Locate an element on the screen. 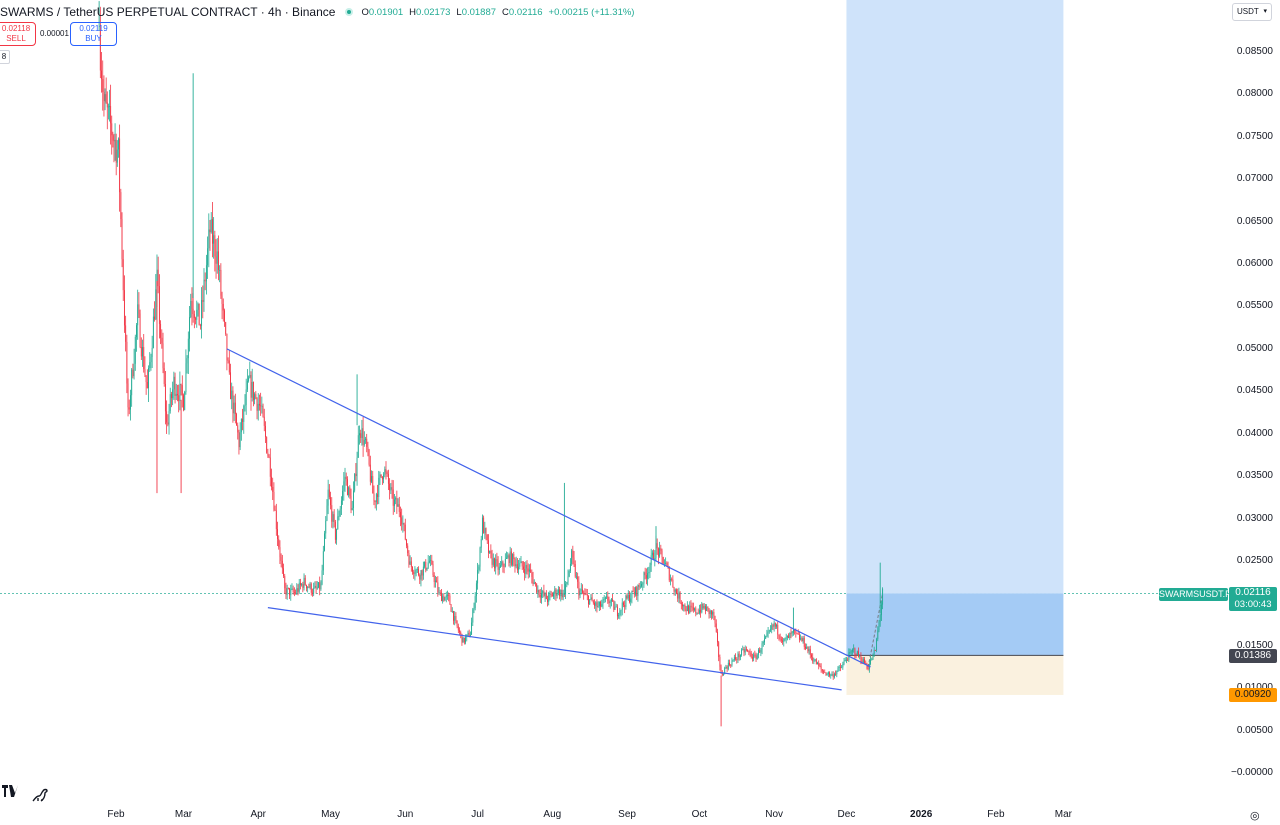 Image resolution: width=1280 pixels, height=825 pixels. price-tick-label: 0.06000 is located at coordinates (1254, 264).